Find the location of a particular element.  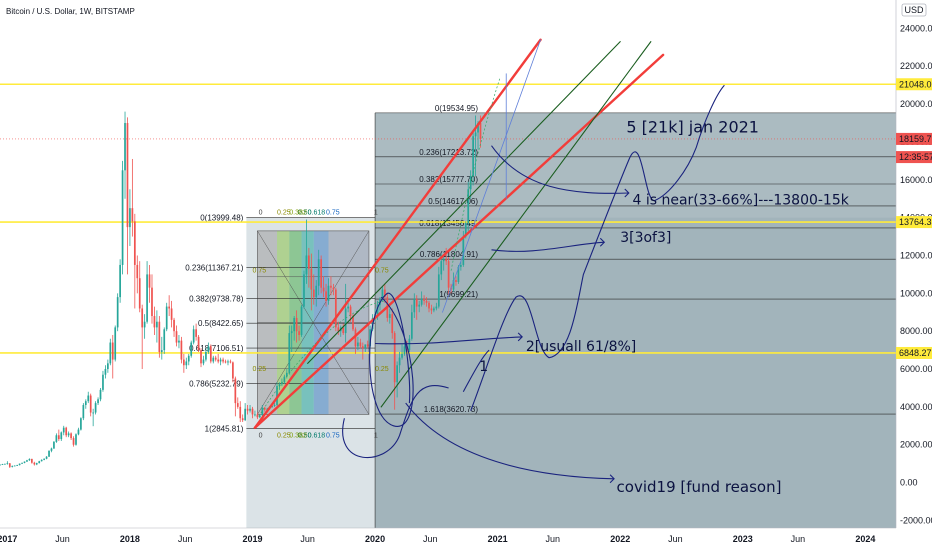

fib-time-zone-diagonal is located at coordinates (313, 322).